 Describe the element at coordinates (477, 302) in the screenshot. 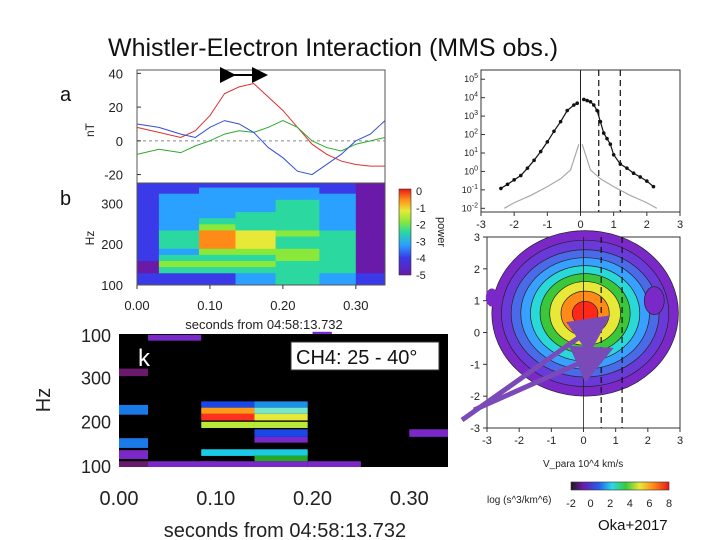

I see `panel-d-ytick-label: 1` at that location.